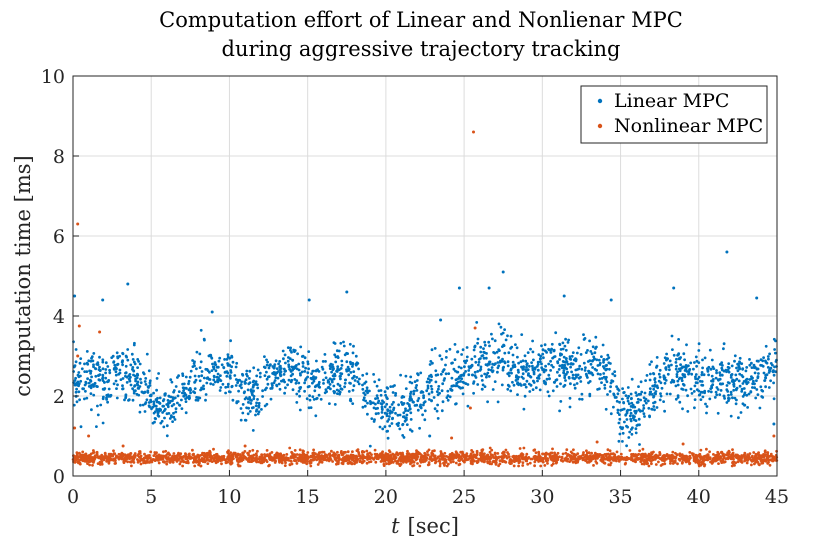  What do you see at coordinates (600, 101) in the screenshot?
I see `legend-marker-linear-mpc` at bounding box center [600, 101].